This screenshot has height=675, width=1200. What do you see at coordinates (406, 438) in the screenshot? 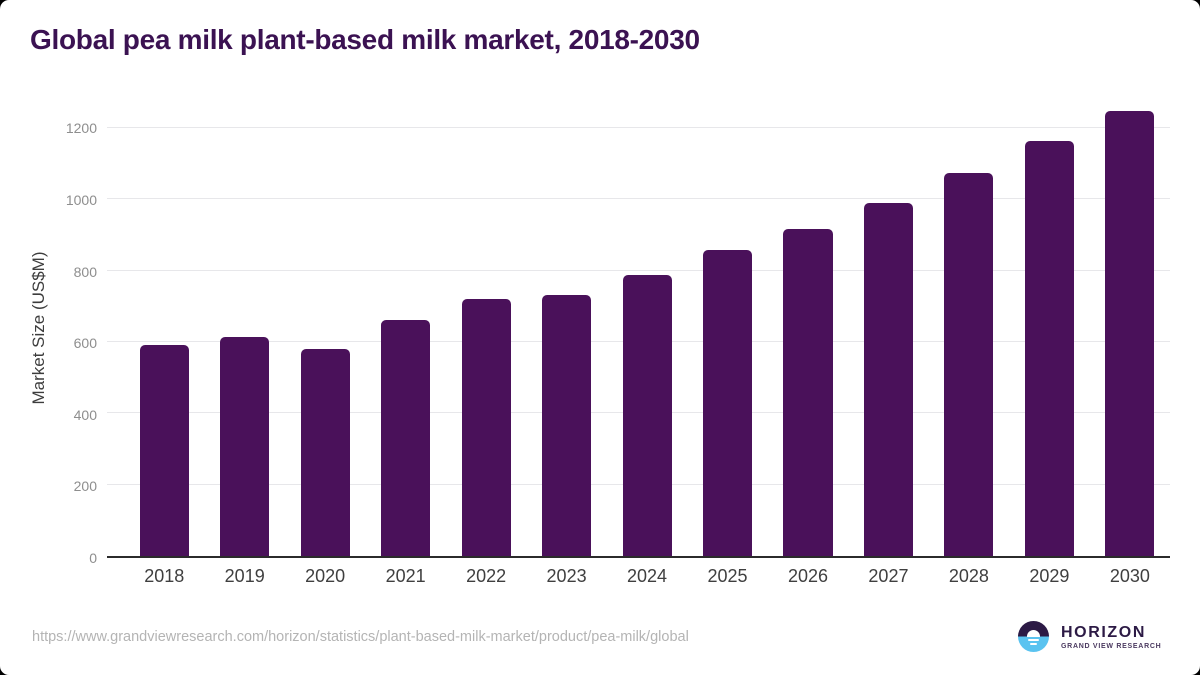
I see `bar-2021` at bounding box center [406, 438].